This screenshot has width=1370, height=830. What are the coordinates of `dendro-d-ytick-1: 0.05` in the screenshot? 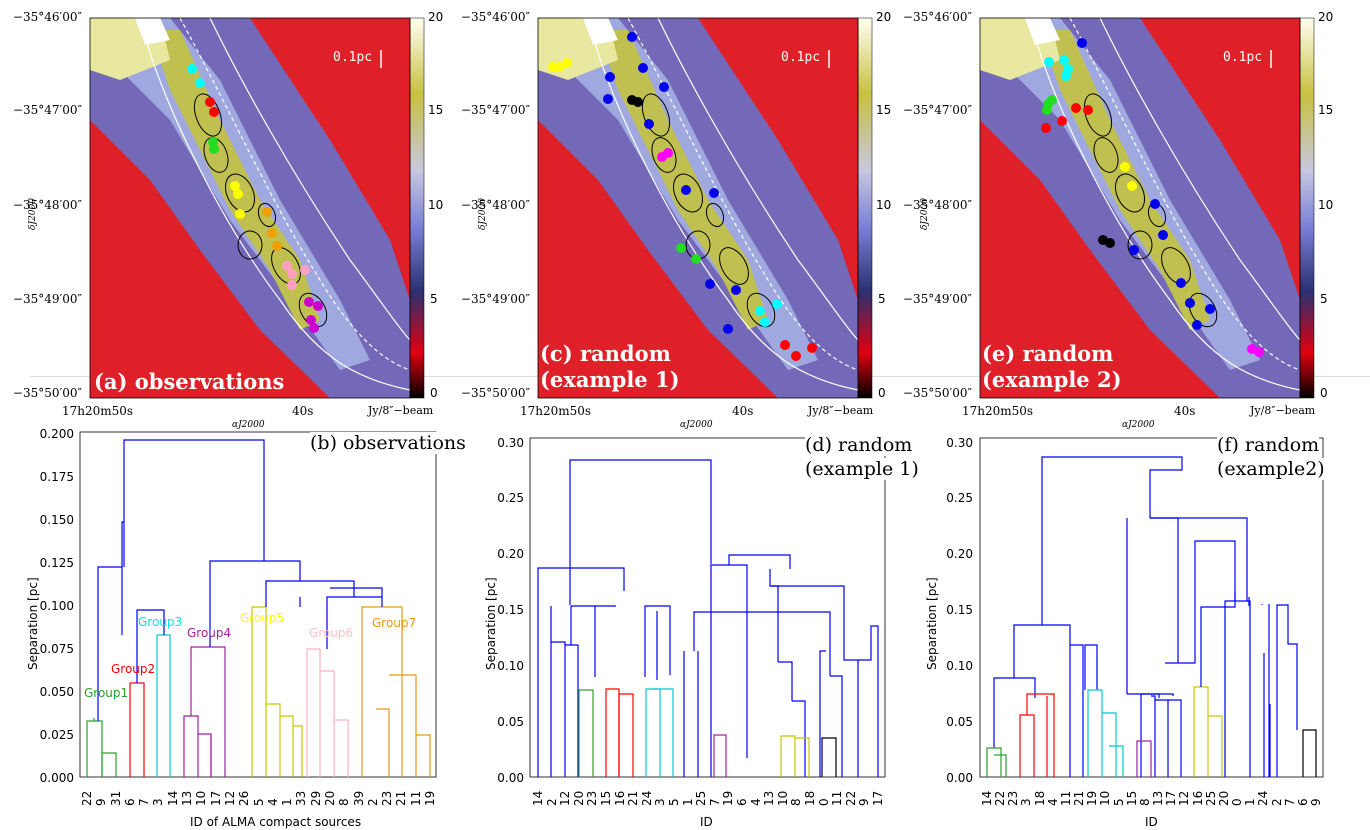 It's located at (510, 722).